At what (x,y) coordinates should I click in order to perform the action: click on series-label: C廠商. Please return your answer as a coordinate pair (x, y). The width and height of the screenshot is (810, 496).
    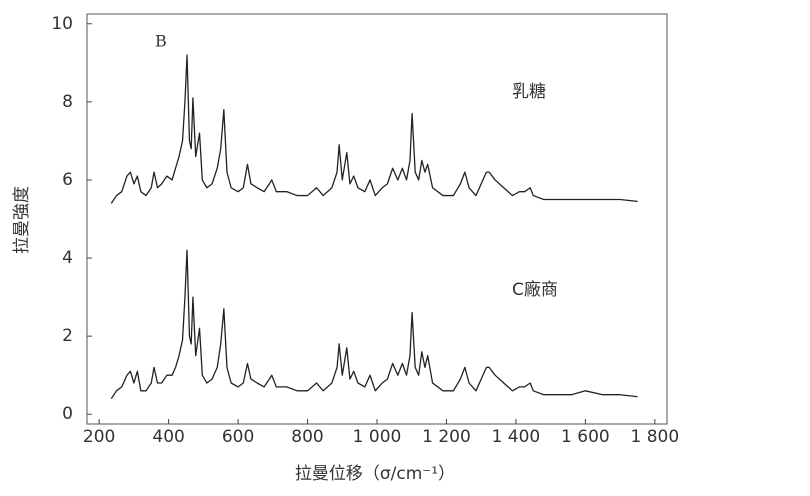
    Looking at the image, I should click on (535, 289).